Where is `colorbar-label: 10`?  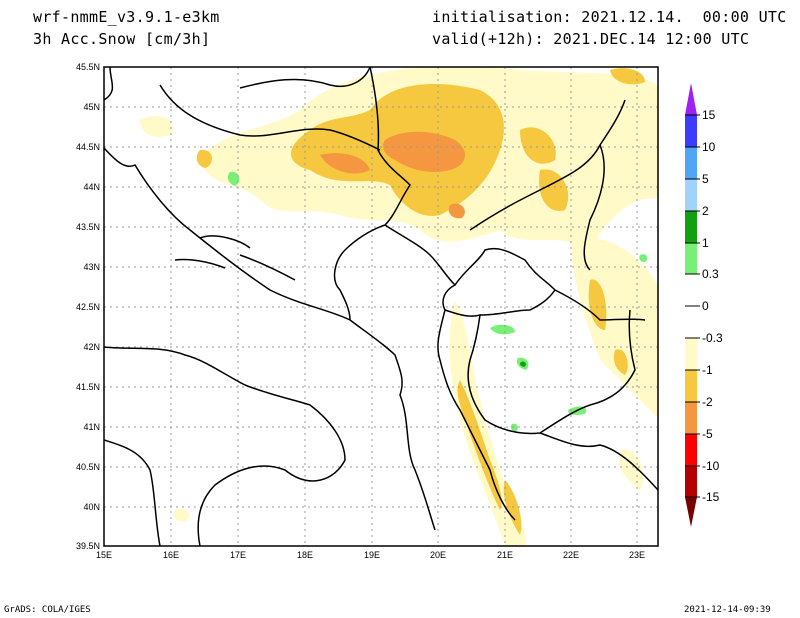 colorbar-label: 10 is located at coordinates (709, 147).